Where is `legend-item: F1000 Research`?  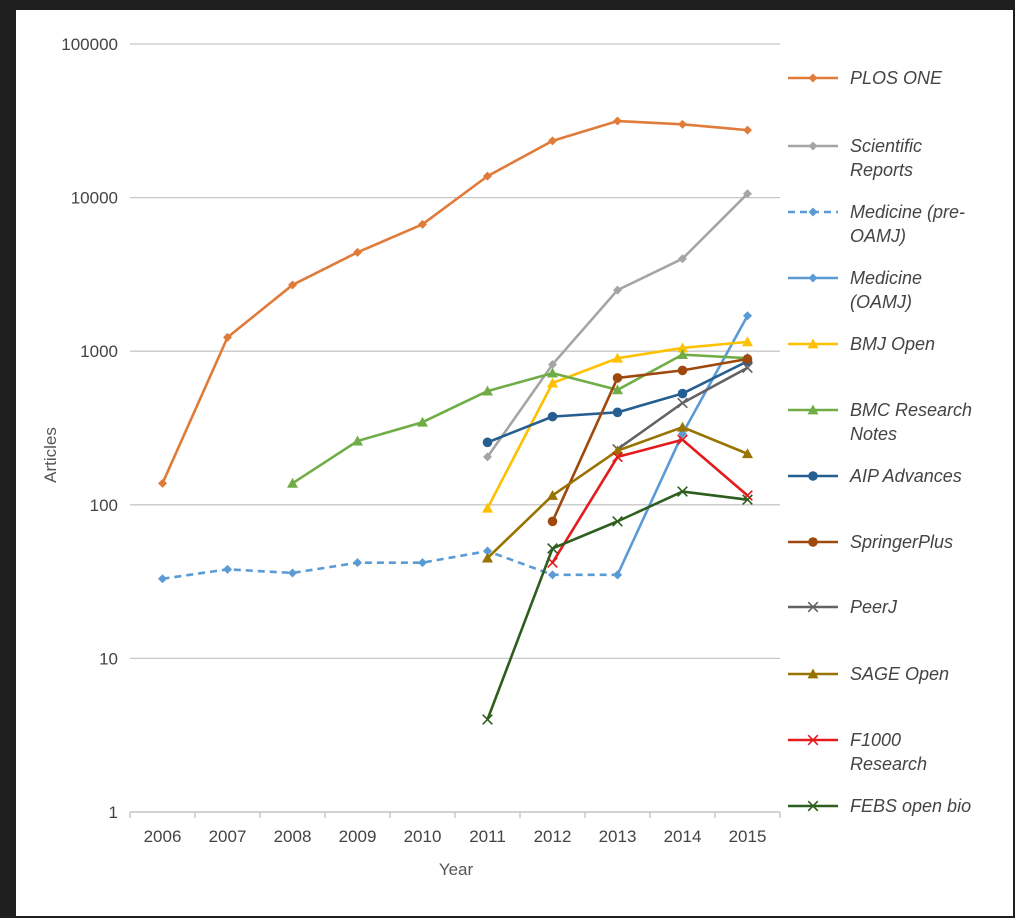
legend-item: F1000 Research is located at coordinates (857, 752).